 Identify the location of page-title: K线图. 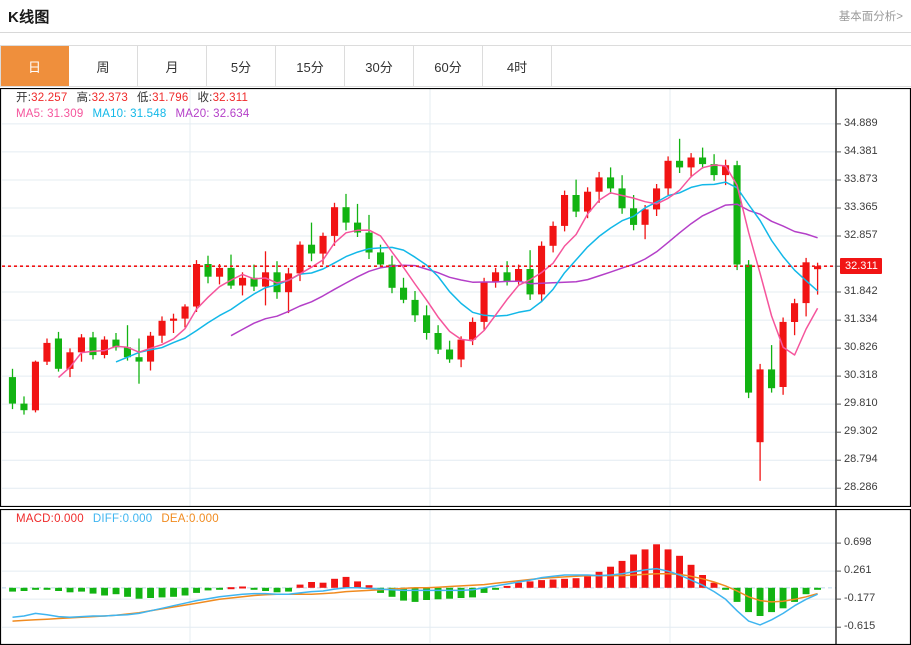
(29, 17).